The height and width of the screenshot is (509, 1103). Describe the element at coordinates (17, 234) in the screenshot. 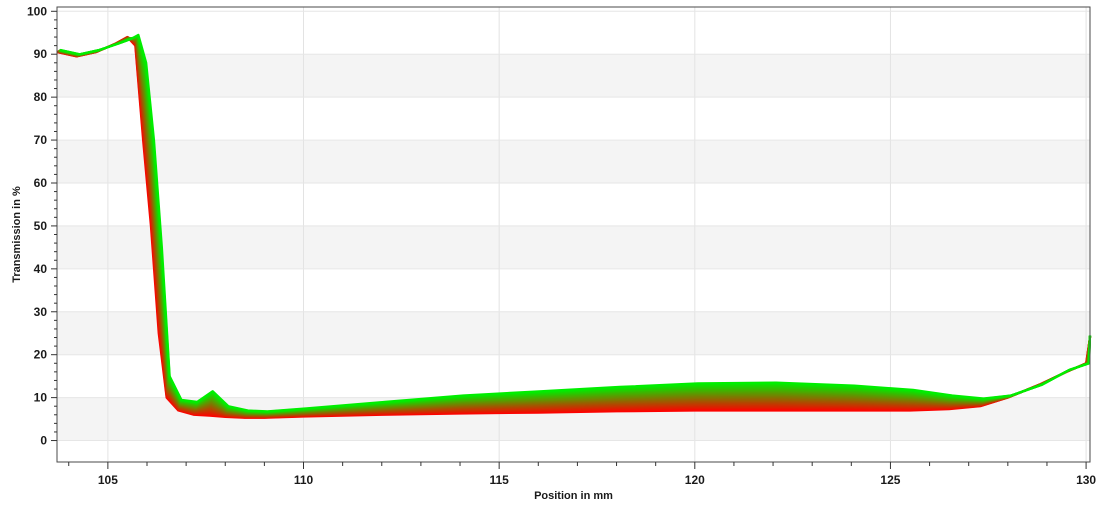

I see `y-axis-title: Transmission in %` at that location.